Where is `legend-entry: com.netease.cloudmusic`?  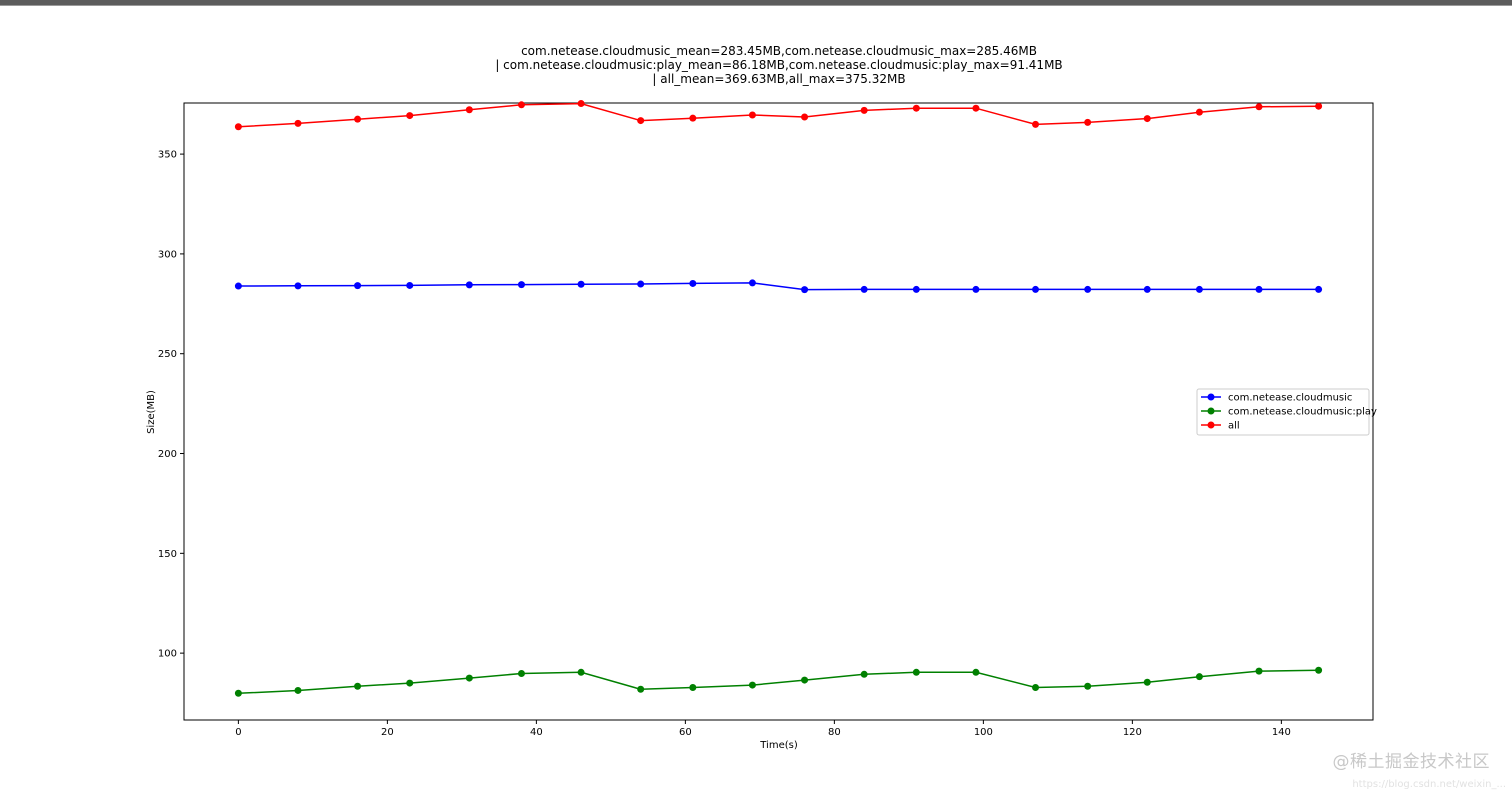 legend-entry: com.netease.cloudmusic is located at coordinates (1276, 398).